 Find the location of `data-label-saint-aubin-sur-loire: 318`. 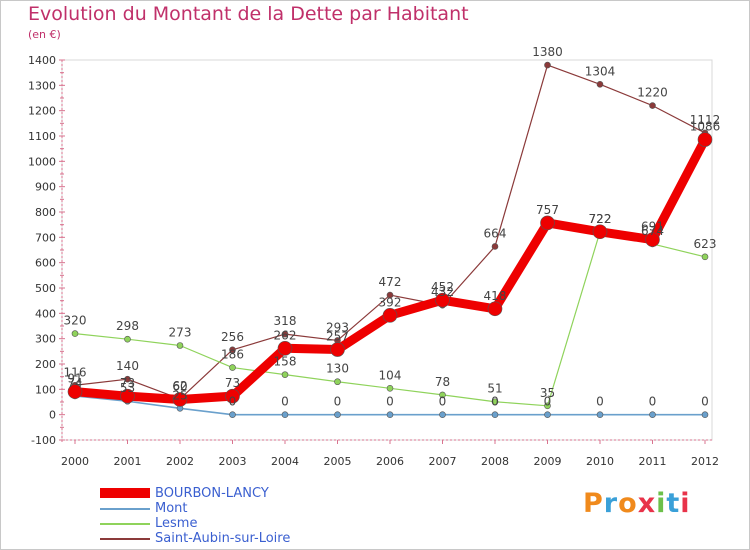

data-label-saint-aubin-sur-loire: 318 is located at coordinates (285, 321).